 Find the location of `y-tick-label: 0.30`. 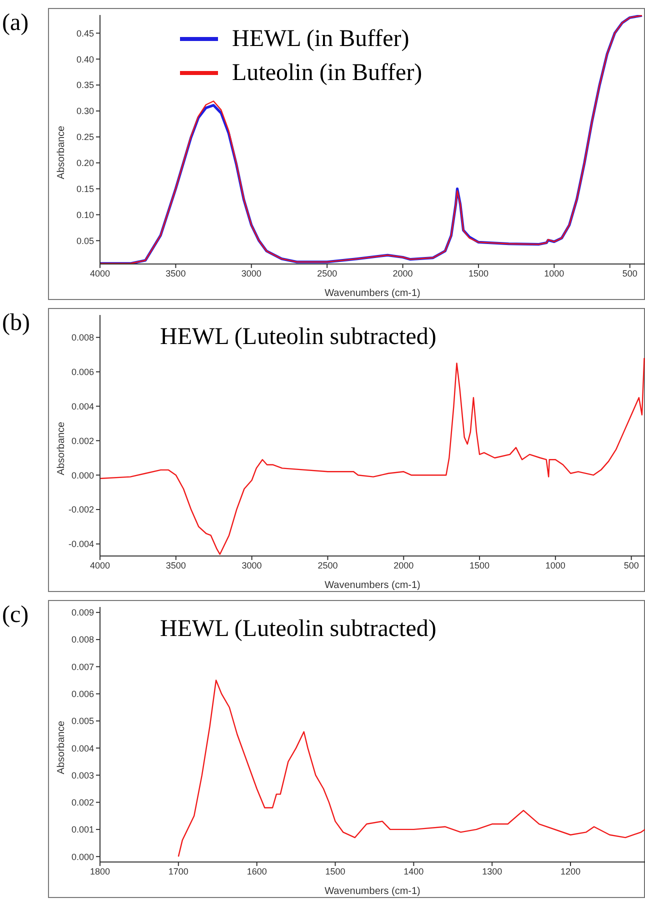

y-tick-label: 0.30 is located at coordinates (85, 111).